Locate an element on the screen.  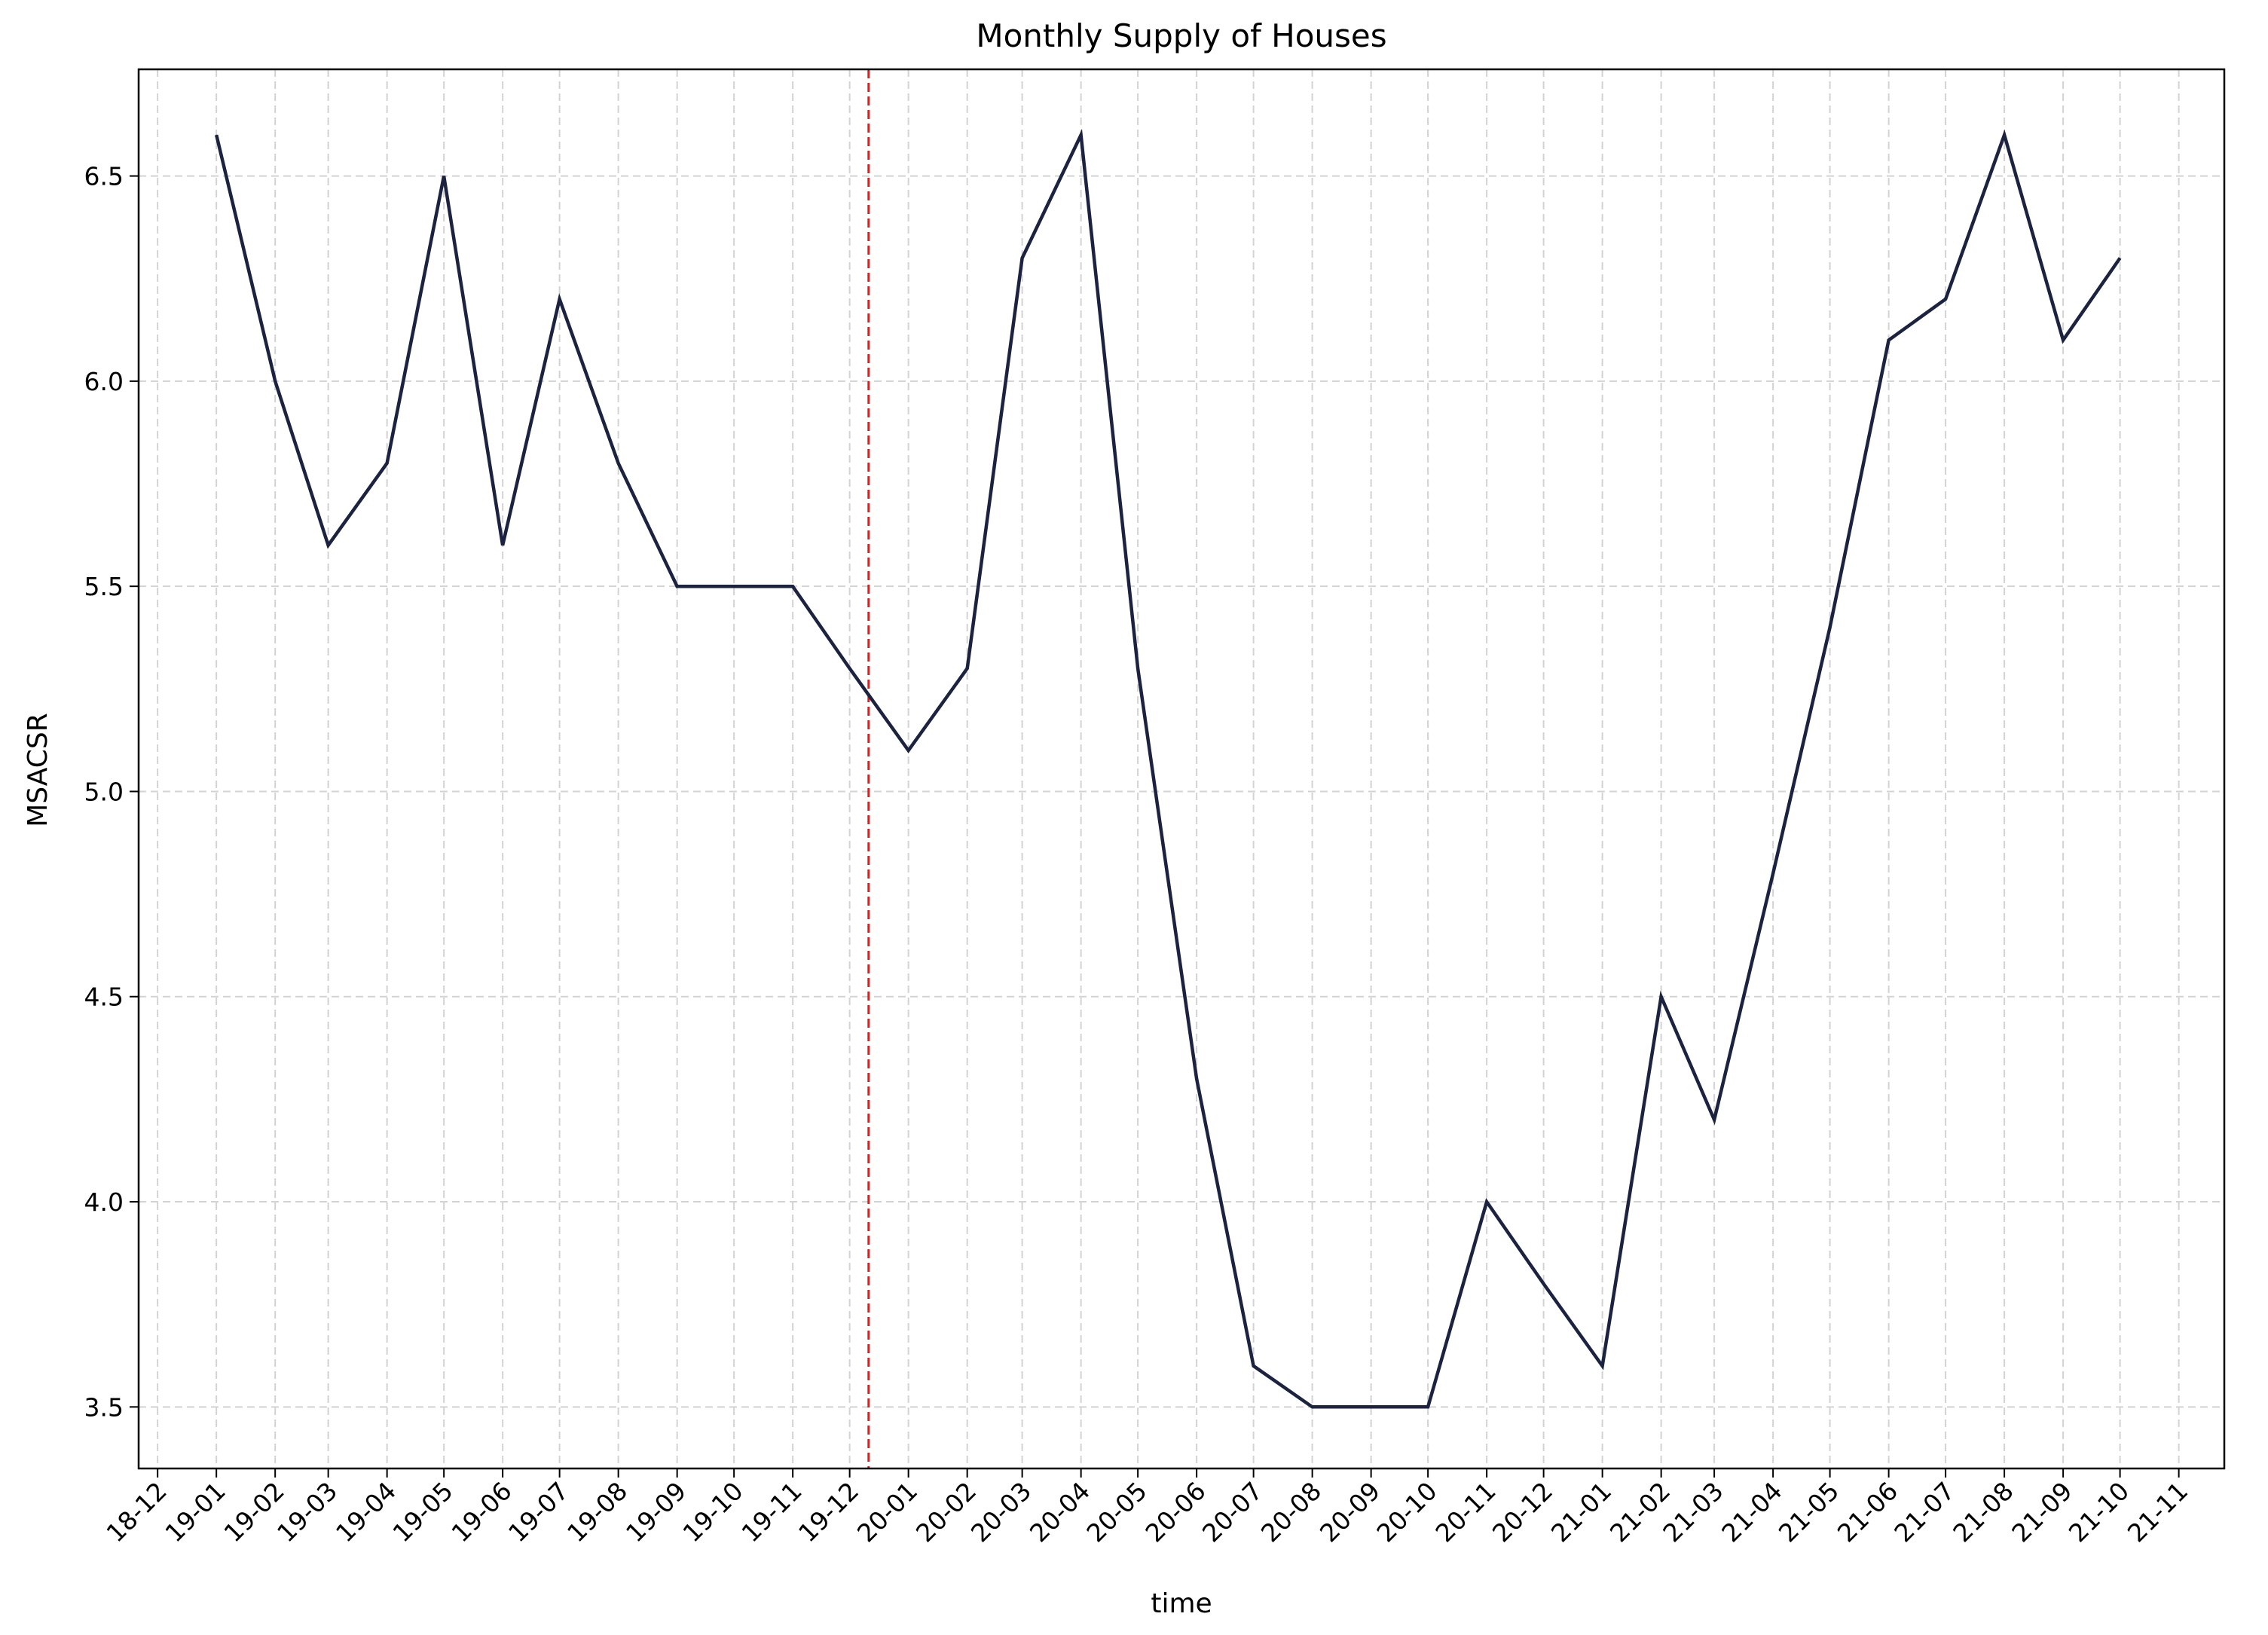
y-tick-label: 6.5 is located at coordinates (104, 177).